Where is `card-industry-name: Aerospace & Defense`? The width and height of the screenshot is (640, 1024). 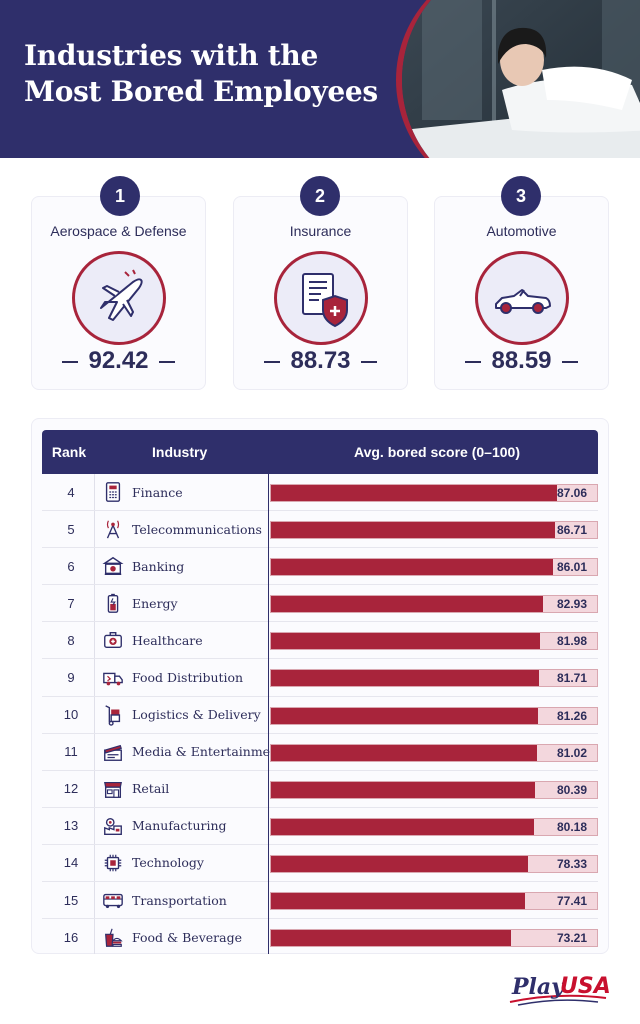
card-industry-name: Aerospace & Defense is located at coordinates (118, 231).